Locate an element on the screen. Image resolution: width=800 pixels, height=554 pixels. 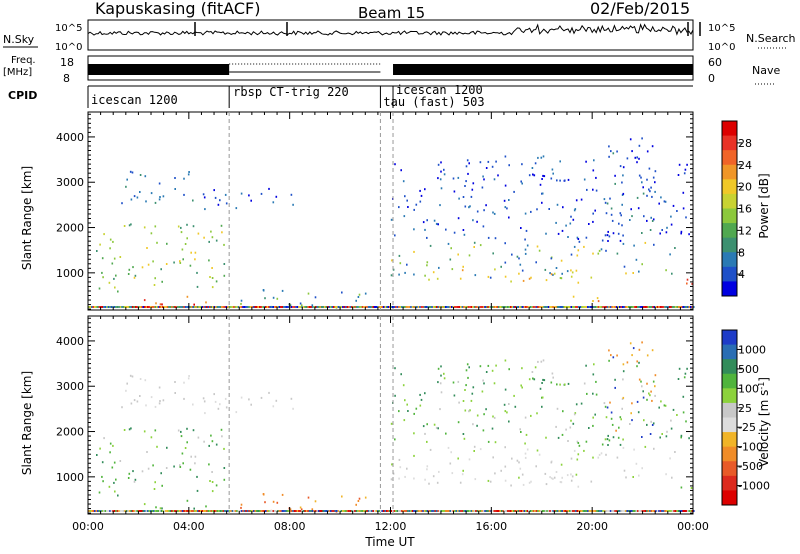
time-xlabel: Time UT is located at coordinates (389, 542).